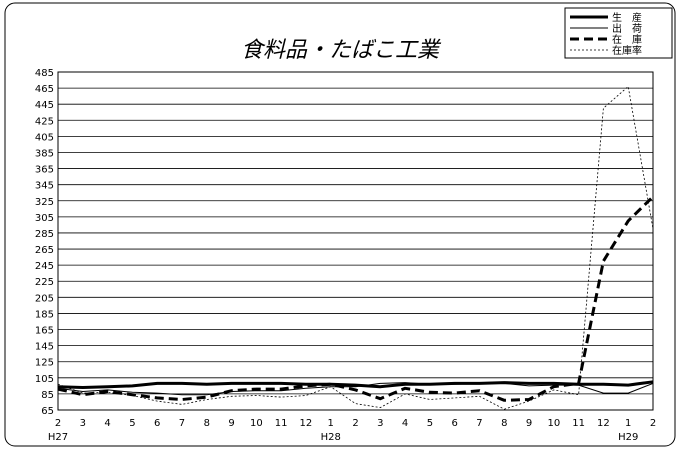 This screenshot has width=681, height=454. What do you see at coordinates (44, 137) in the screenshot?
I see `y-tick-label: 405` at bounding box center [44, 137].